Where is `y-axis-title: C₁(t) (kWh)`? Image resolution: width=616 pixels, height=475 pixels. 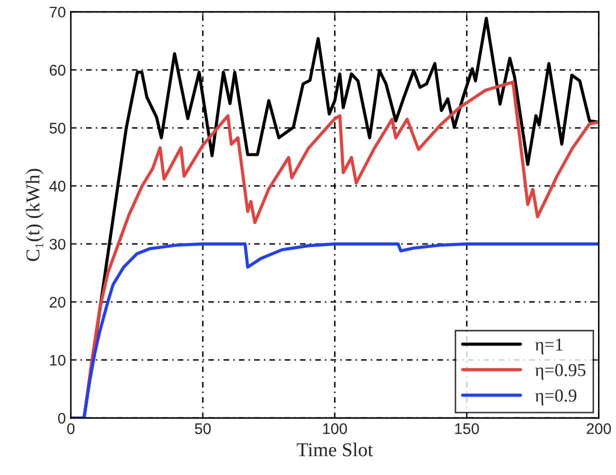 y-axis-title: C₁(t) (kWh) is located at coordinates (35, 214).